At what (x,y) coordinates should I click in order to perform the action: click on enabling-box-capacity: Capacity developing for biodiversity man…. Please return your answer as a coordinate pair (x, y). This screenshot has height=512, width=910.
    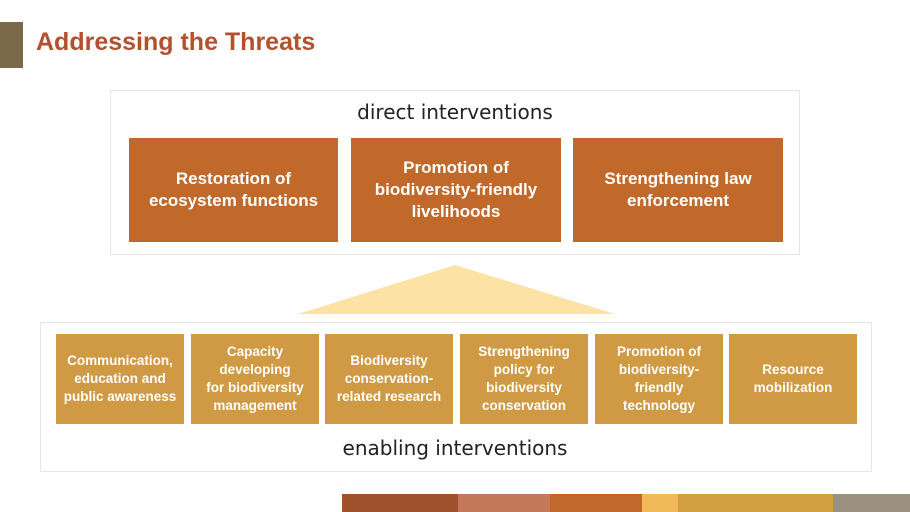
    Looking at the image, I should click on (255, 379).